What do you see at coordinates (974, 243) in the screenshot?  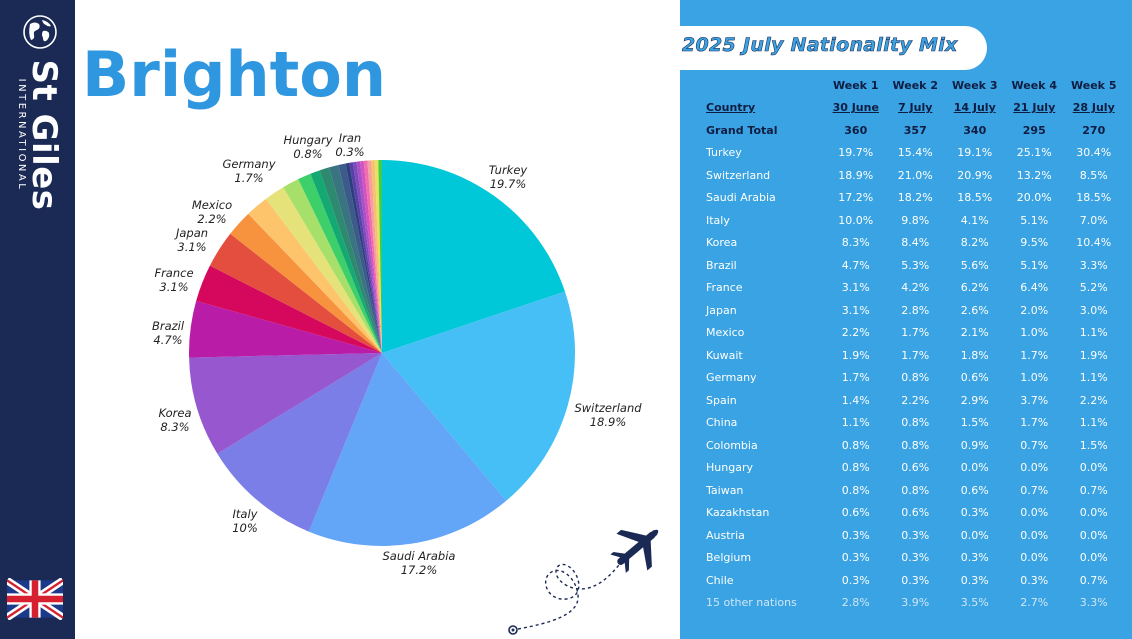 I see `pct-value: 8.2%` at bounding box center [974, 243].